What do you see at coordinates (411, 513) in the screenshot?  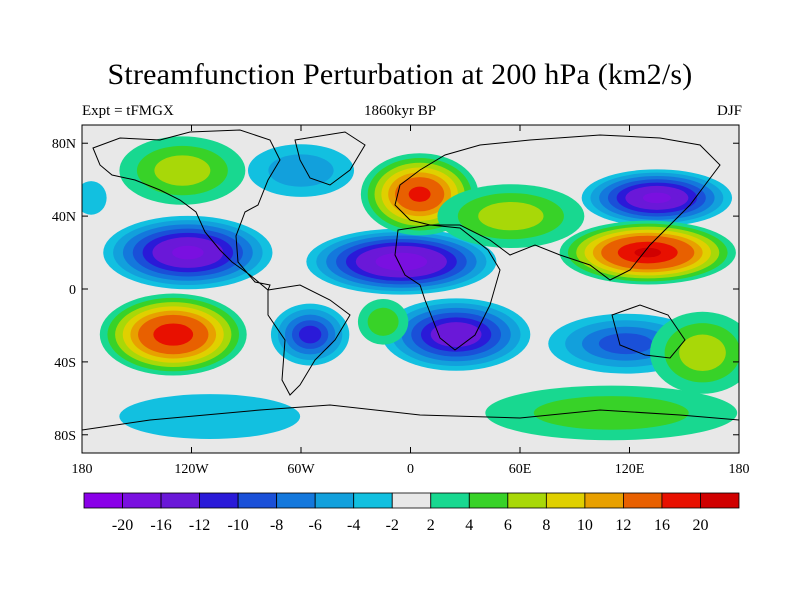 I see `colorbar: -20 -16 -12 -10 -8 -6 -4 -2 2 4 6 8 10 12 16 20` at bounding box center [411, 513].